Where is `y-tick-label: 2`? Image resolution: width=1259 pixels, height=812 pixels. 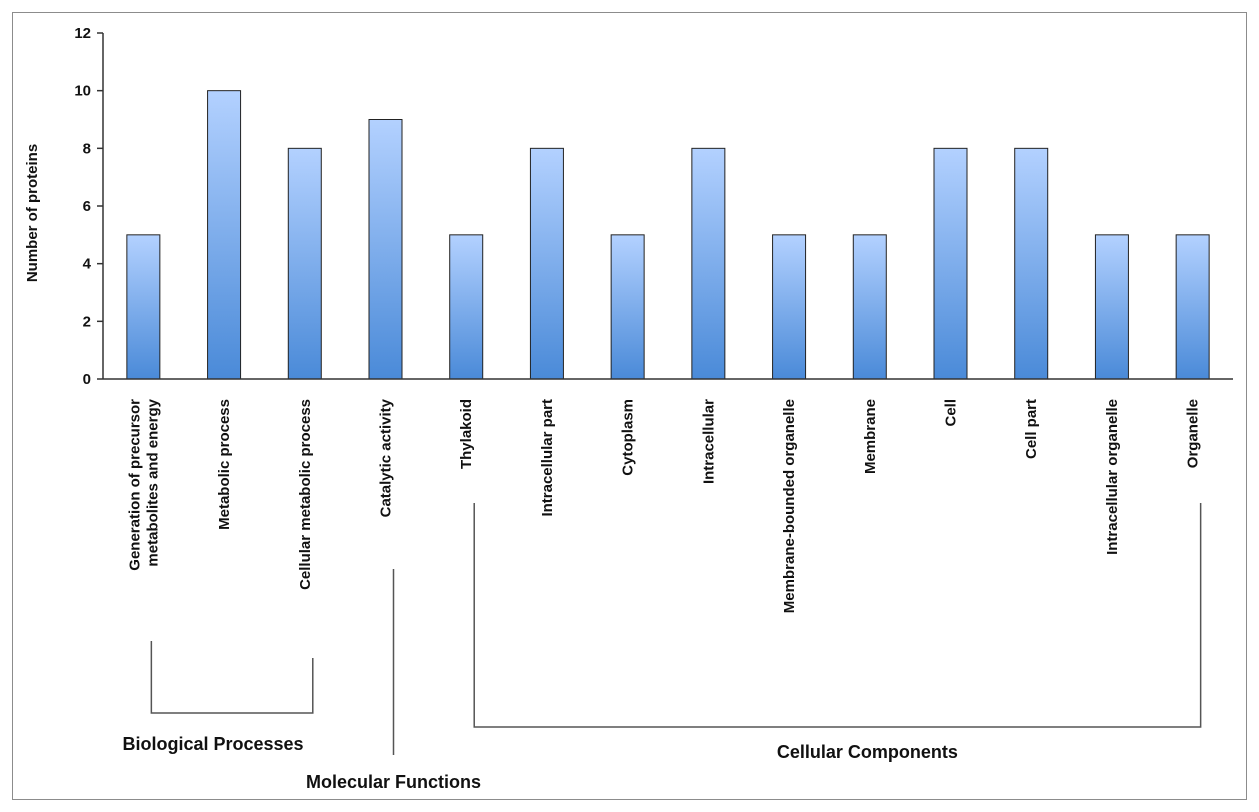
y-tick-label: 2 is located at coordinates (87, 321).